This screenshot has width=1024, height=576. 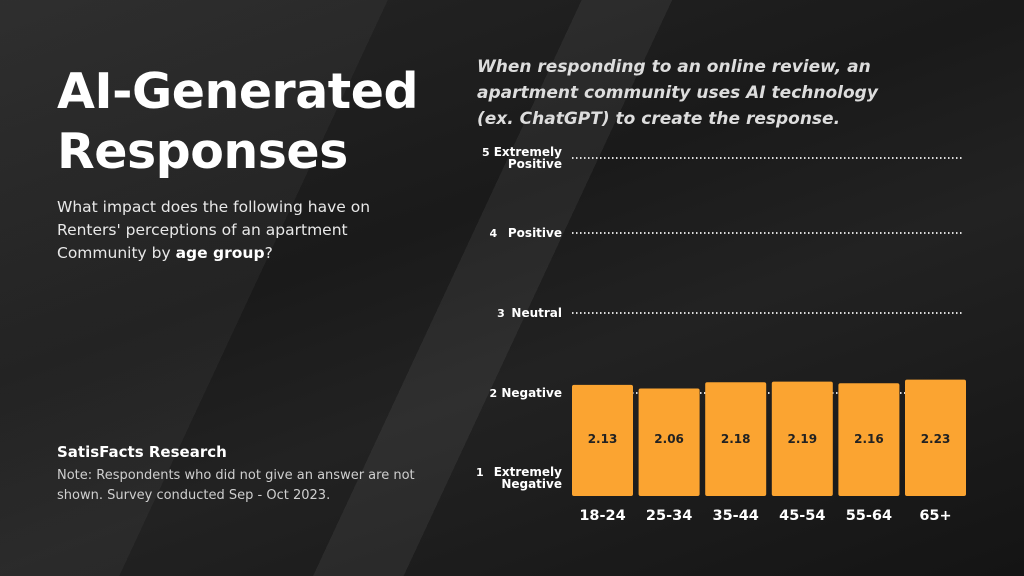 I want to click on y-tick-number: 2, so click(x=494, y=393).